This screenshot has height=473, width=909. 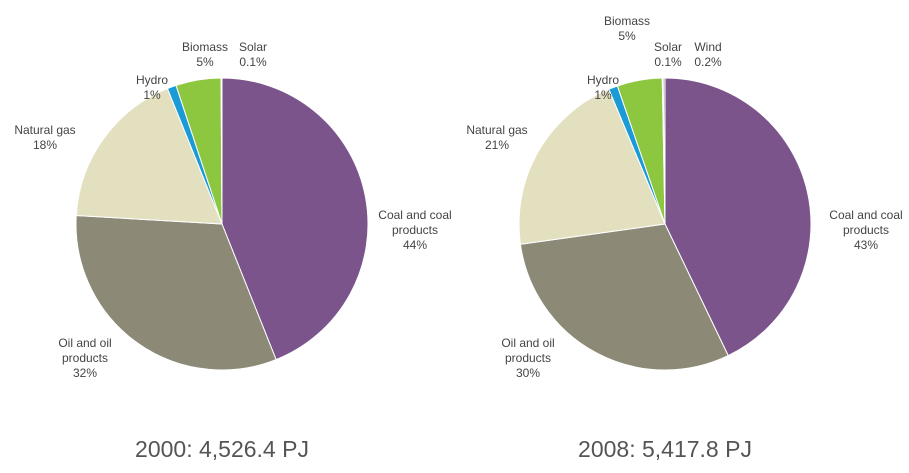 I want to click on value-label: 44%, so click(x=415, y=245).